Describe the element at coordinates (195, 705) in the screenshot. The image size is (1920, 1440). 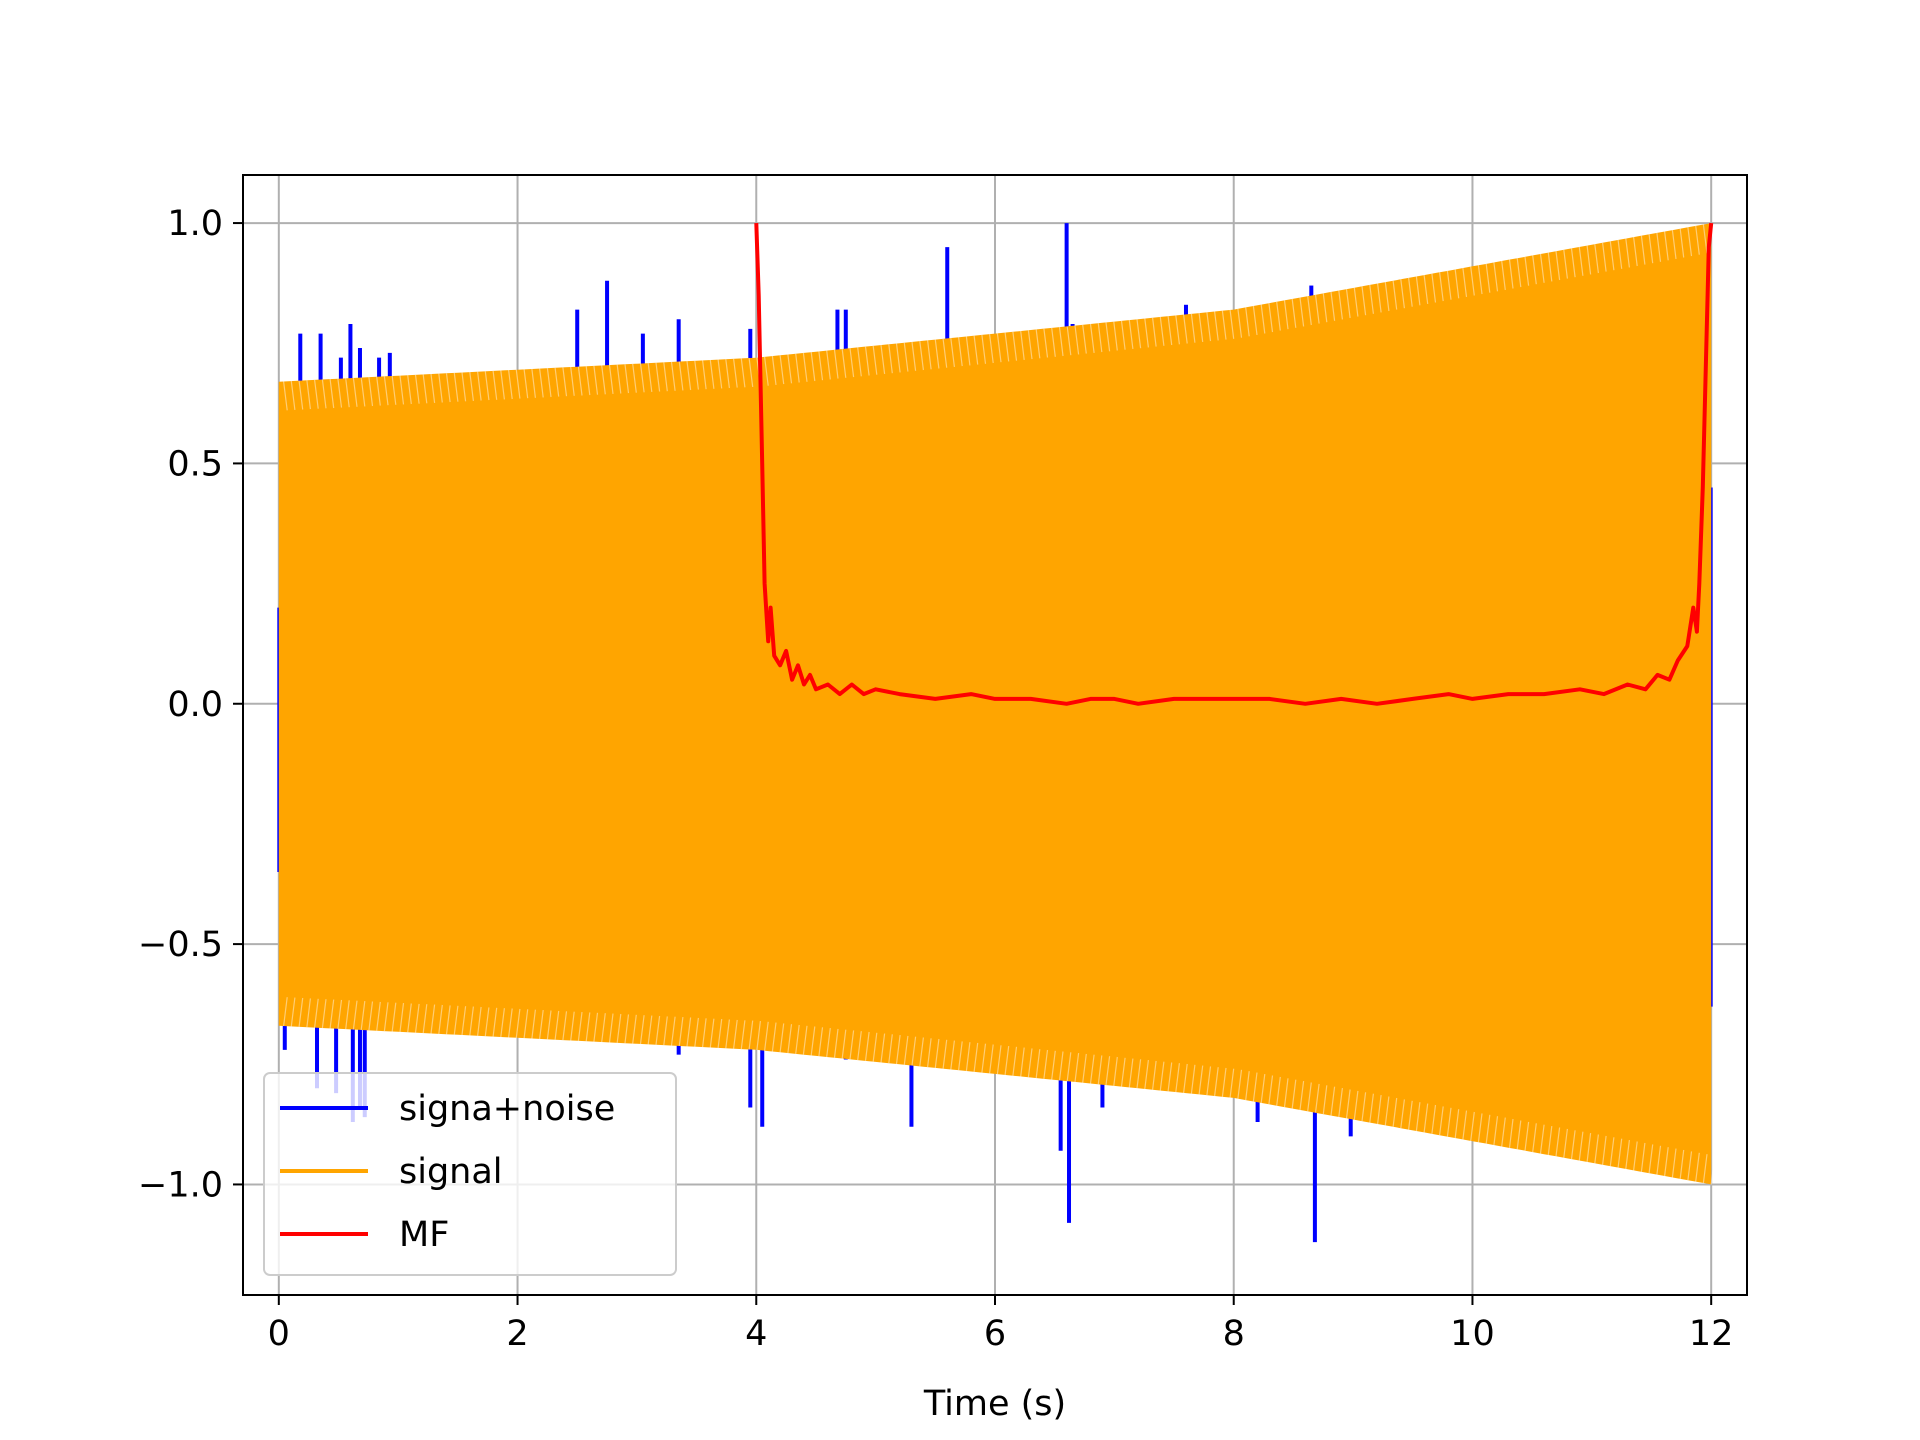
I see `y-tick-label: 0.0` at that location.